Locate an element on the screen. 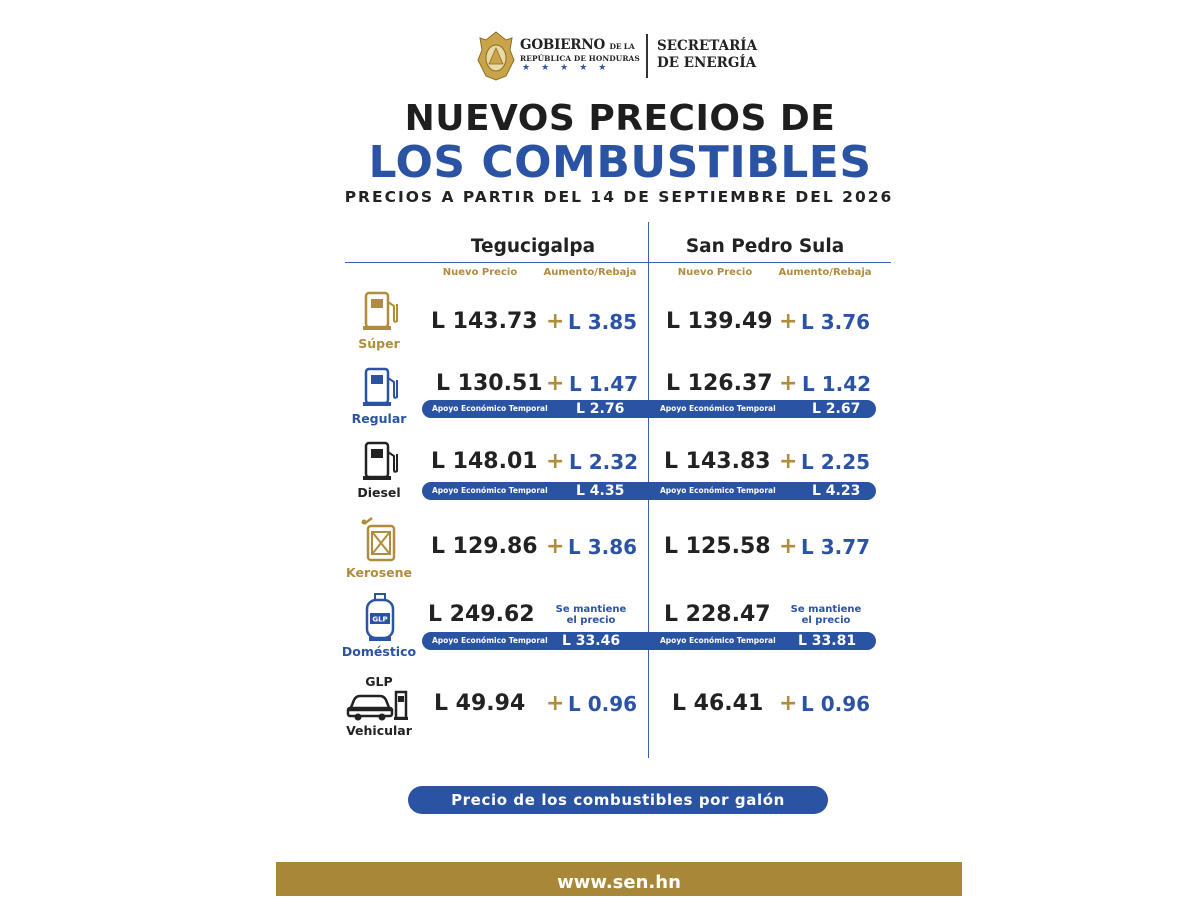 The image size is (1200, 904). price-sps-super: L 139.49 is located at coordinates (719, 321).